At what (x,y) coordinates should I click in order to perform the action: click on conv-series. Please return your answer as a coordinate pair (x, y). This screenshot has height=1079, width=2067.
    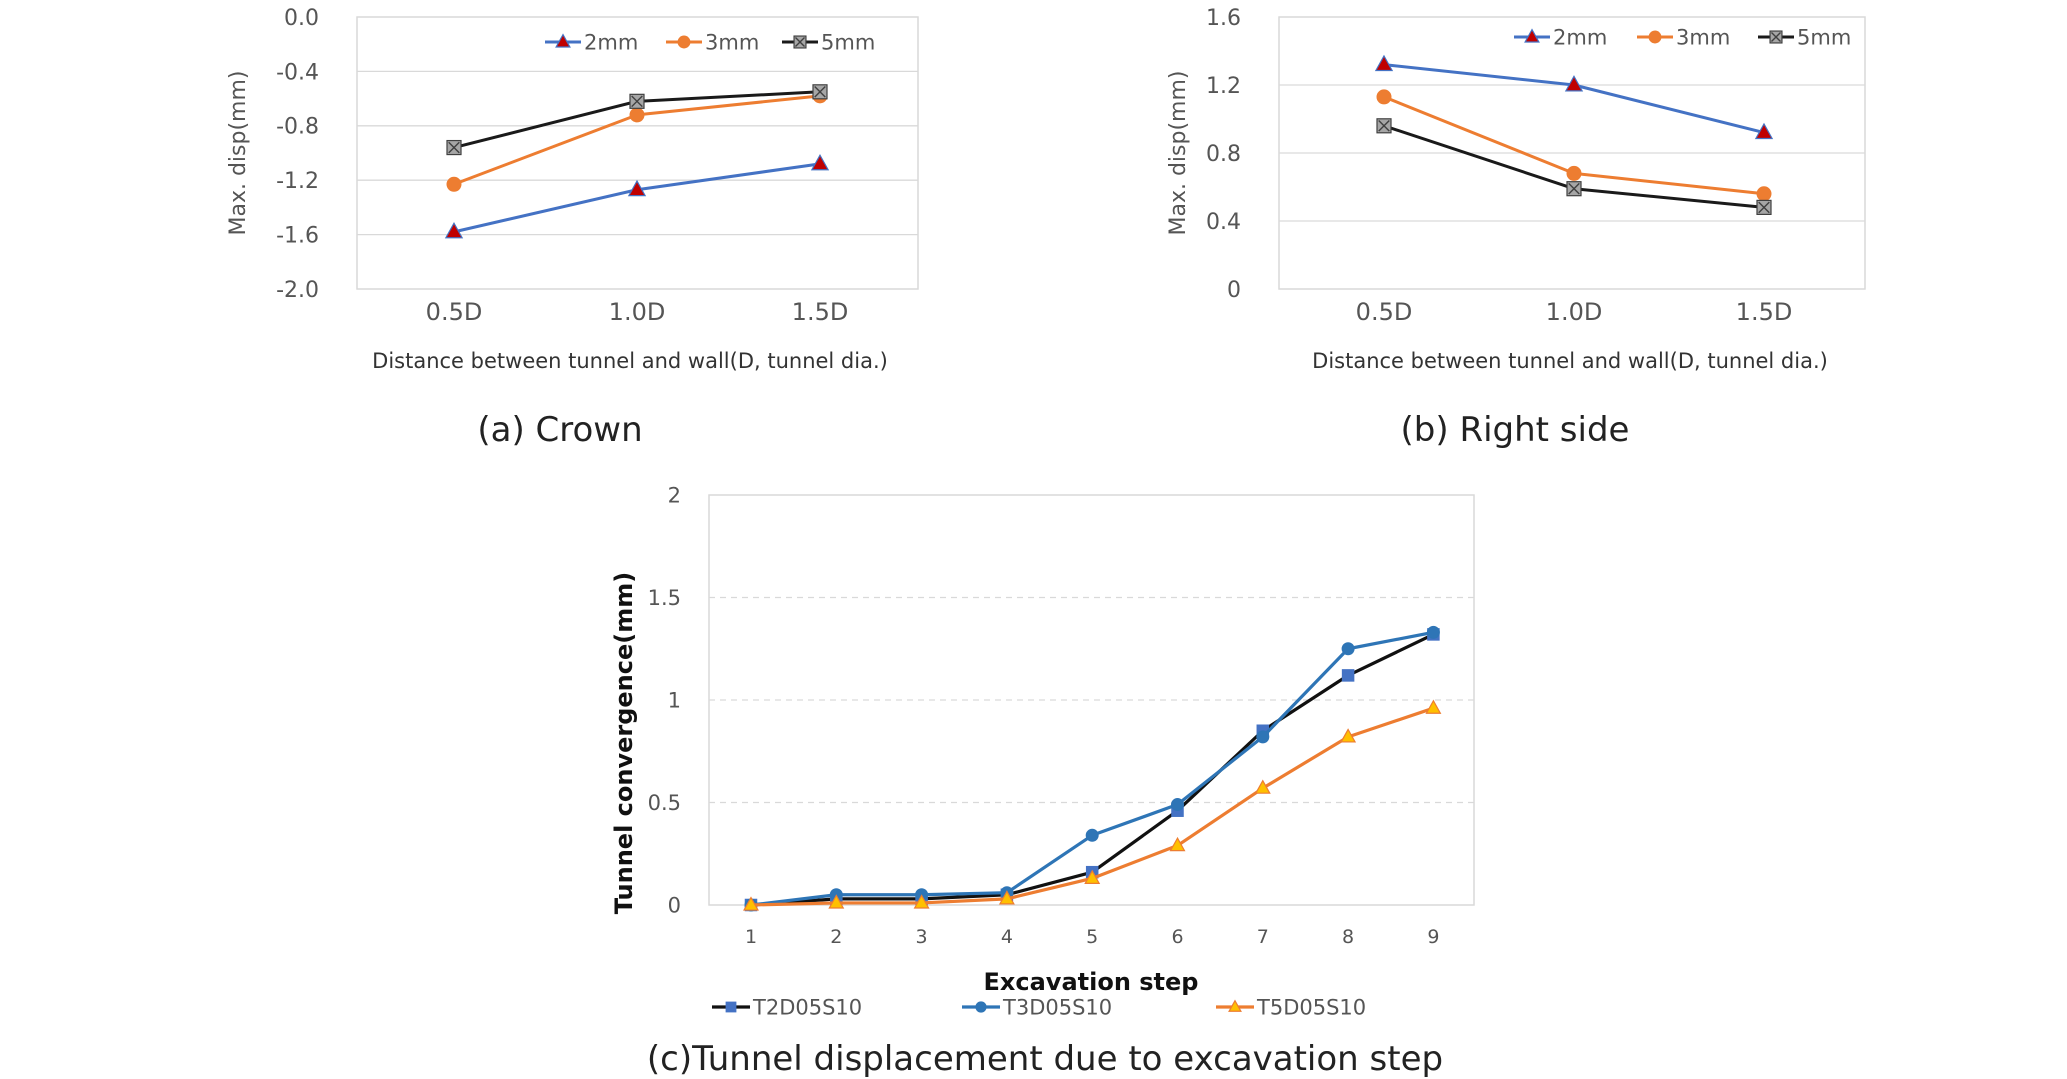
    Looking at the image, I should click on (1092, 768).